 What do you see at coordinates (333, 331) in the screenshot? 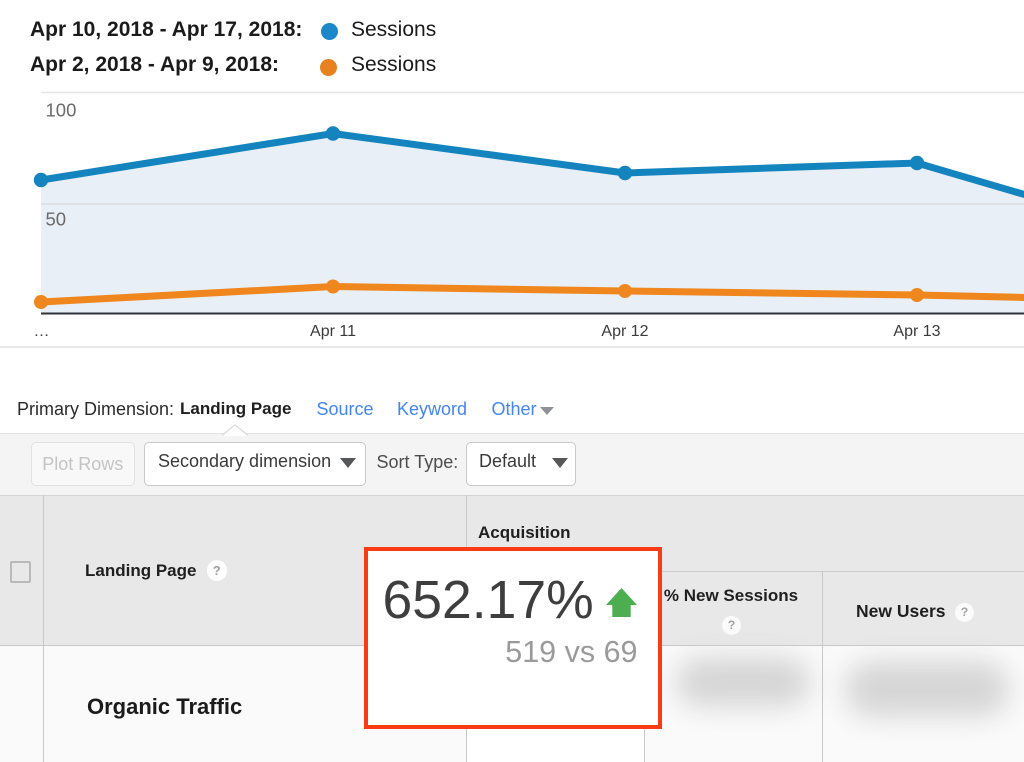
I see `svg-text: Apr 11` at bounding box center [333, 331].